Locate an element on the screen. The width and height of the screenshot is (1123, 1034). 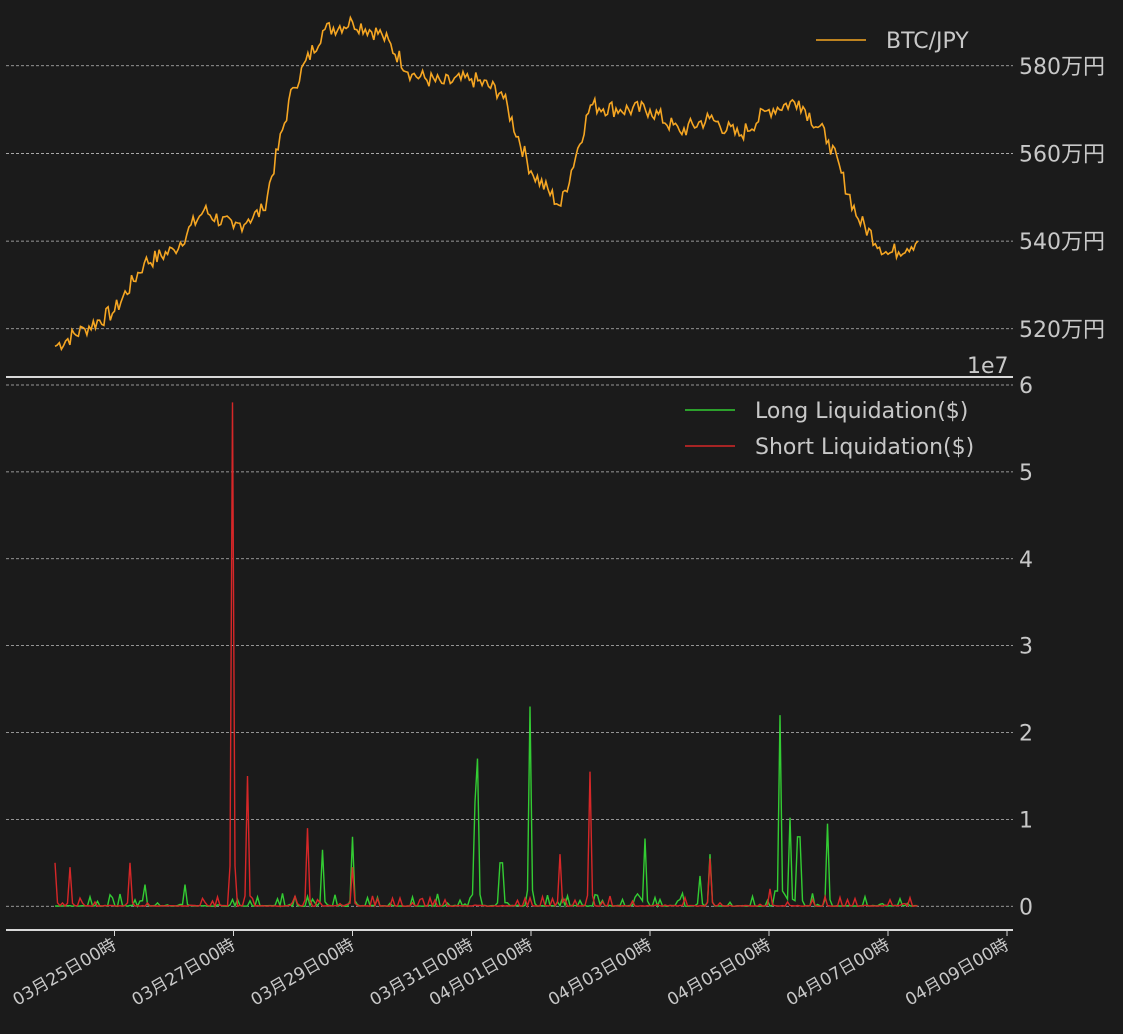
liquidation-y-tick-label: 6 is located at coordinates (1026, 386).